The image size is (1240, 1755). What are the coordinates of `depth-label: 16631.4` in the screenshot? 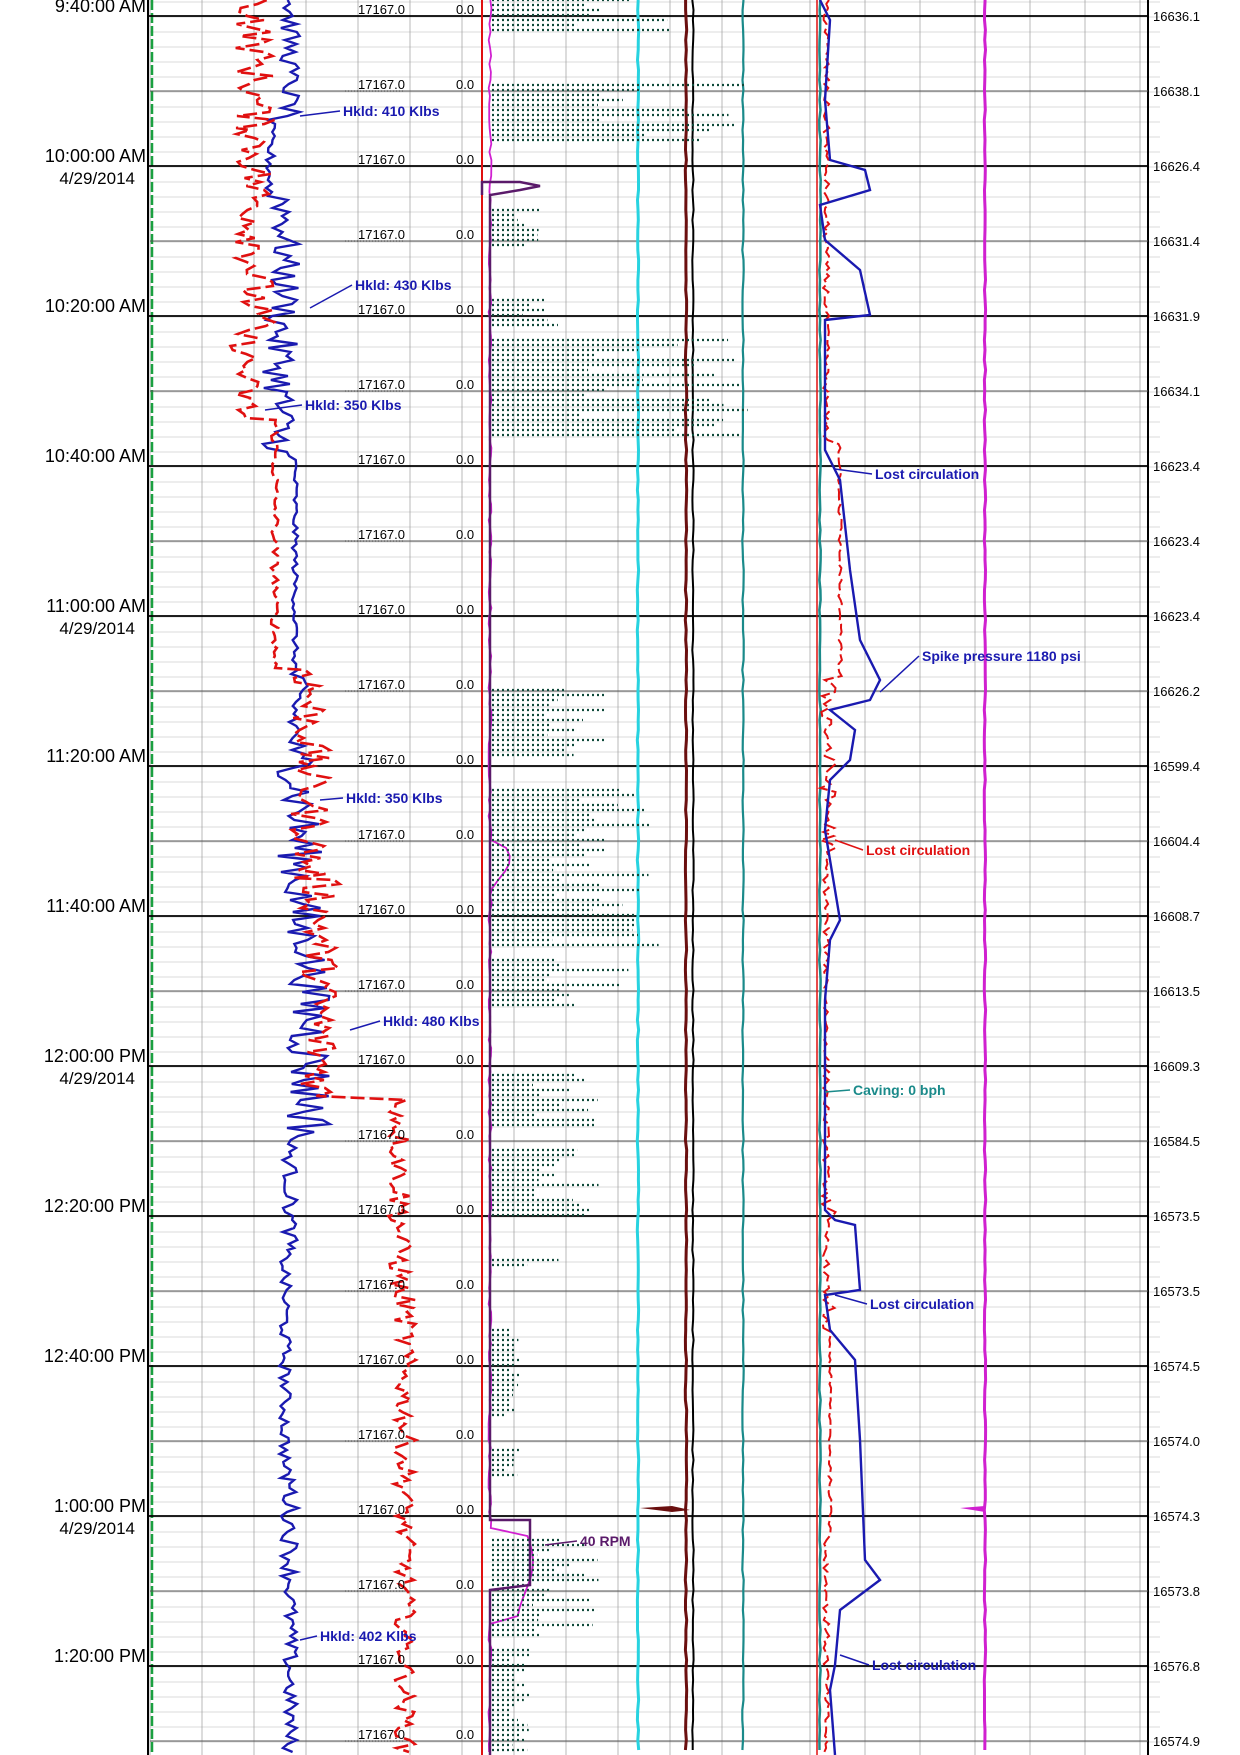 It's located at (1176, 241).